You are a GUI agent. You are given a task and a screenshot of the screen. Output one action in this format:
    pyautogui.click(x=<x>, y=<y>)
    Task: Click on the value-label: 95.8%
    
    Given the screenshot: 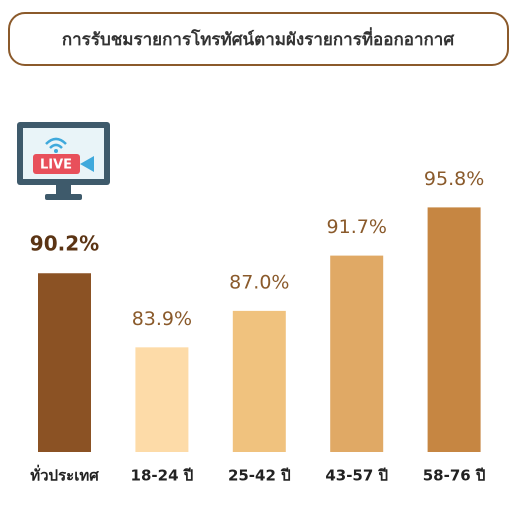 What is the action you would take?
    pyautogui.click(x=454, y=179)
    